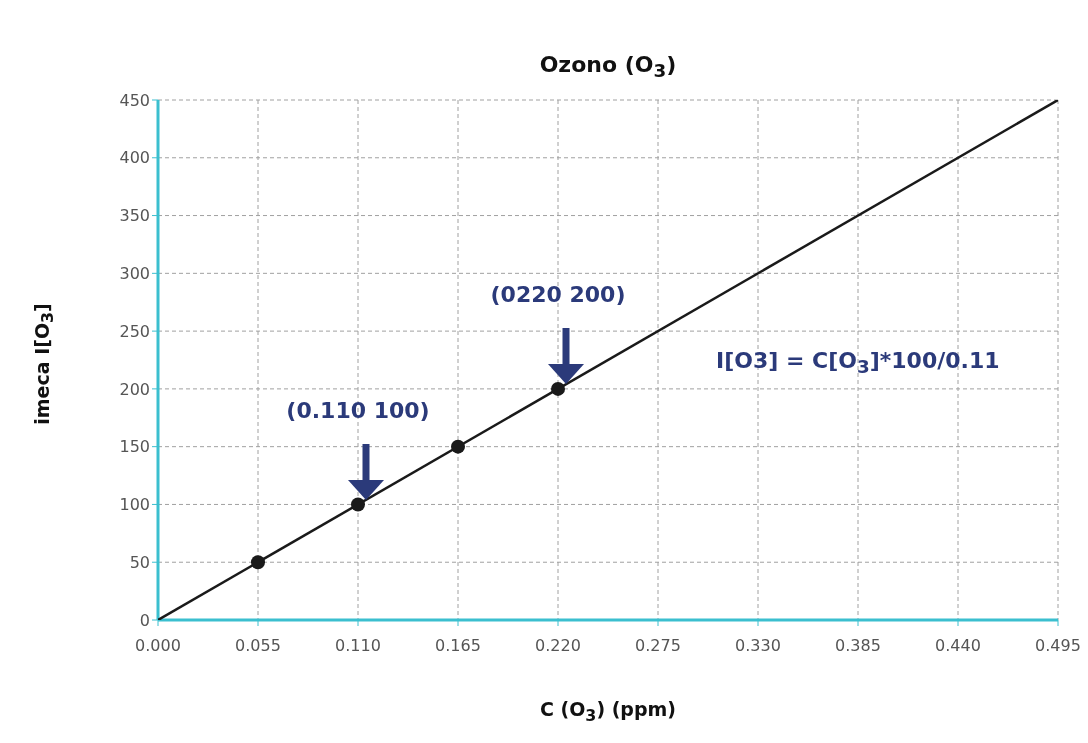 The image size is (1088, 743). Describe the element at coordinates (558, 294) in the screenshot. I see `annotation: (0220 200)` at that location.